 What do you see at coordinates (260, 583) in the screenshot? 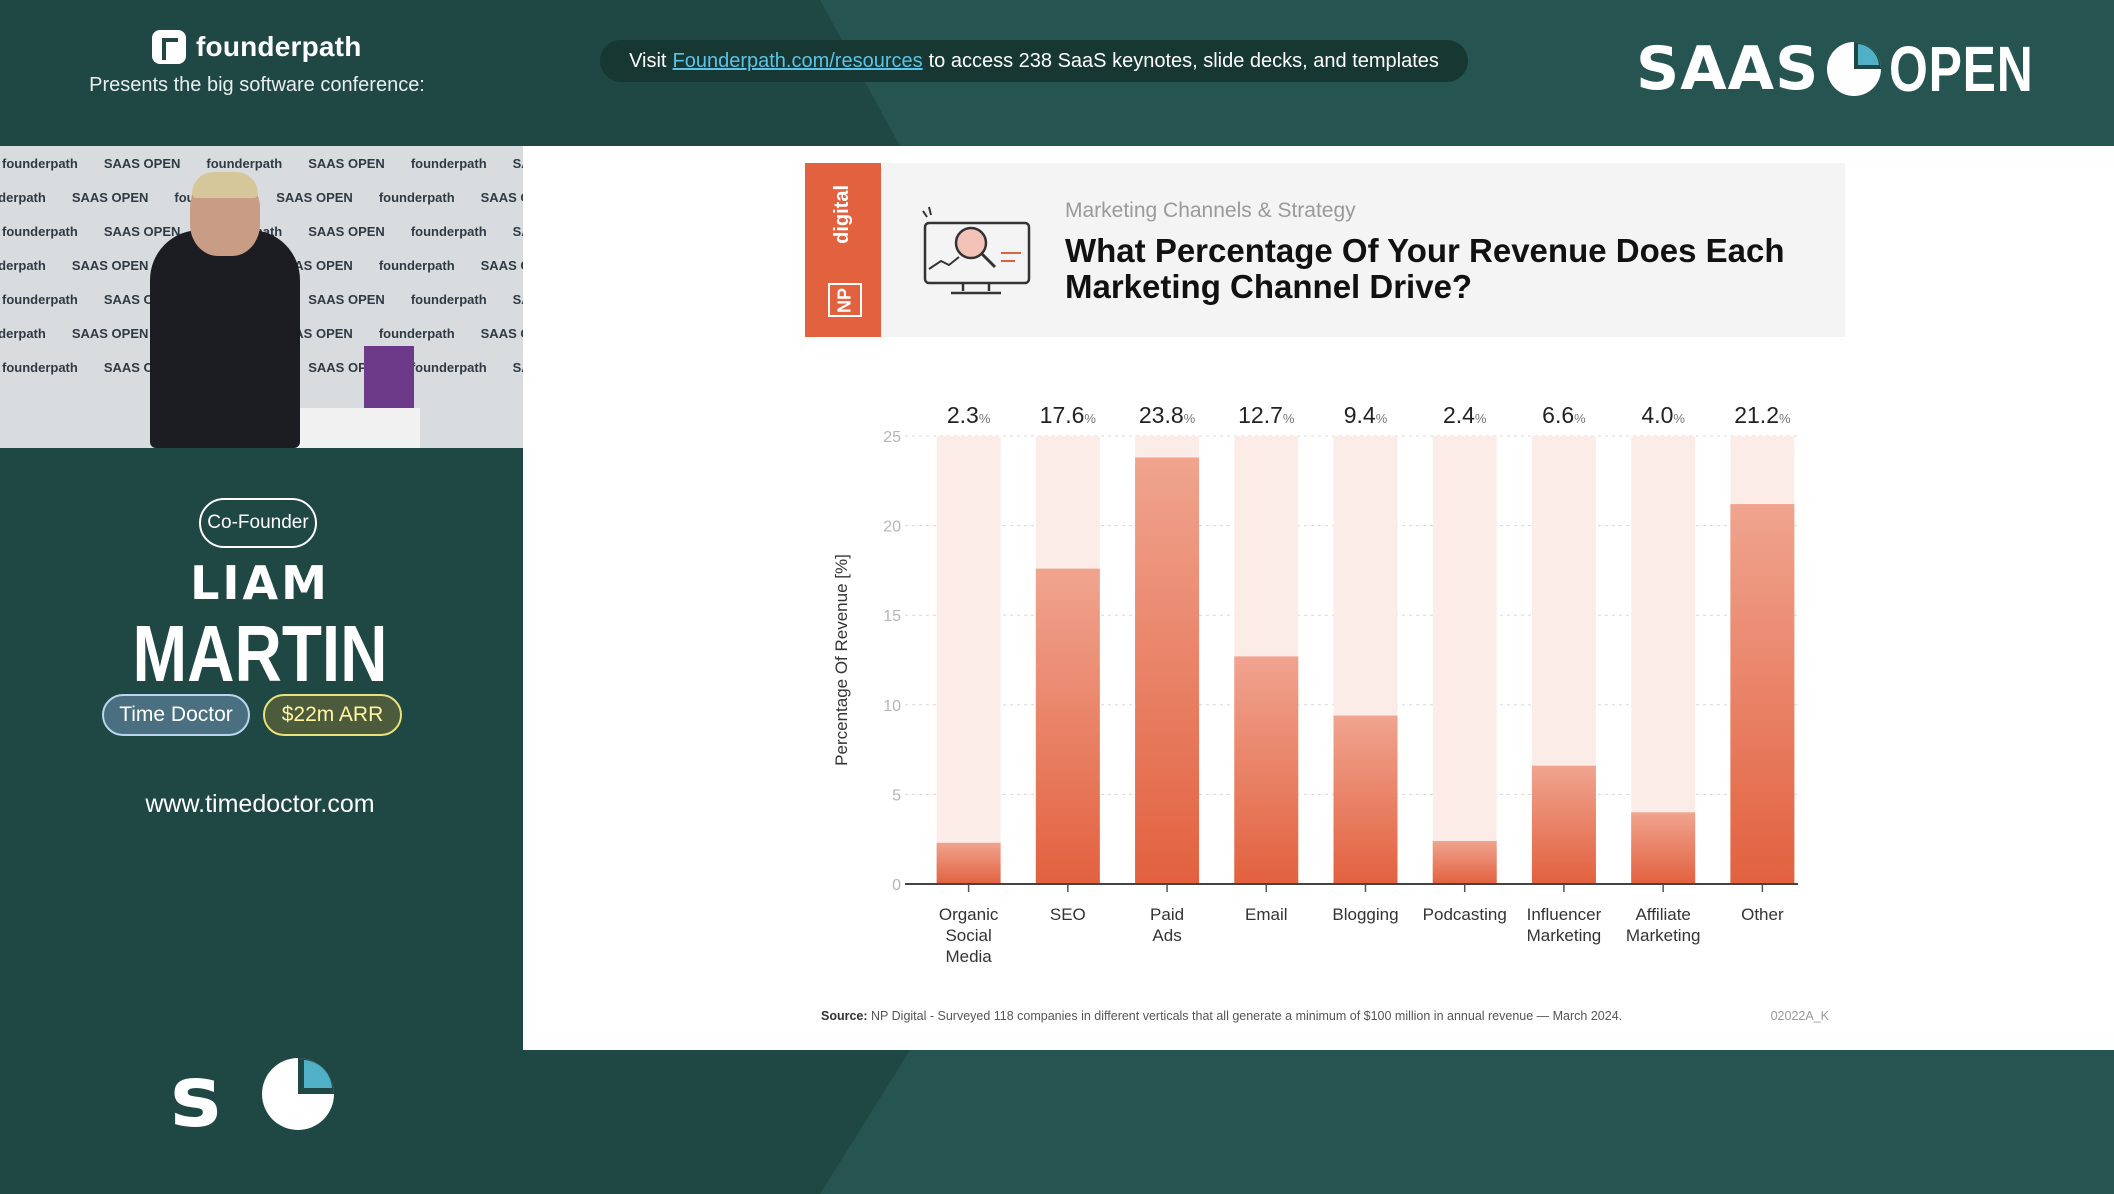
I see `speaker-first-name: LIAM` at bounding box center [260, 583].